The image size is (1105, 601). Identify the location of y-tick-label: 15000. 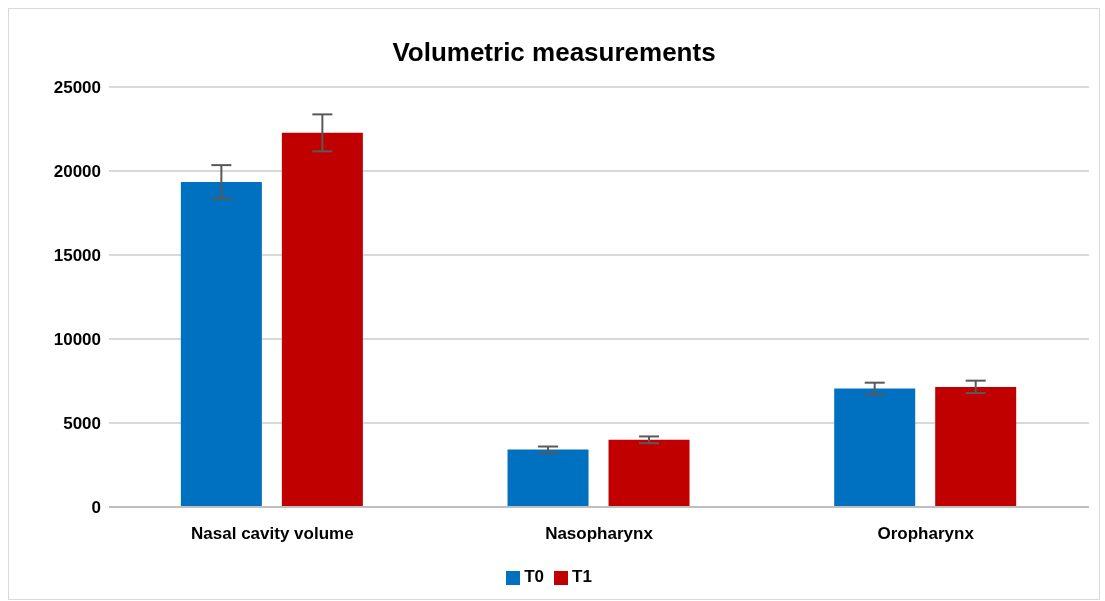
(77, 256).